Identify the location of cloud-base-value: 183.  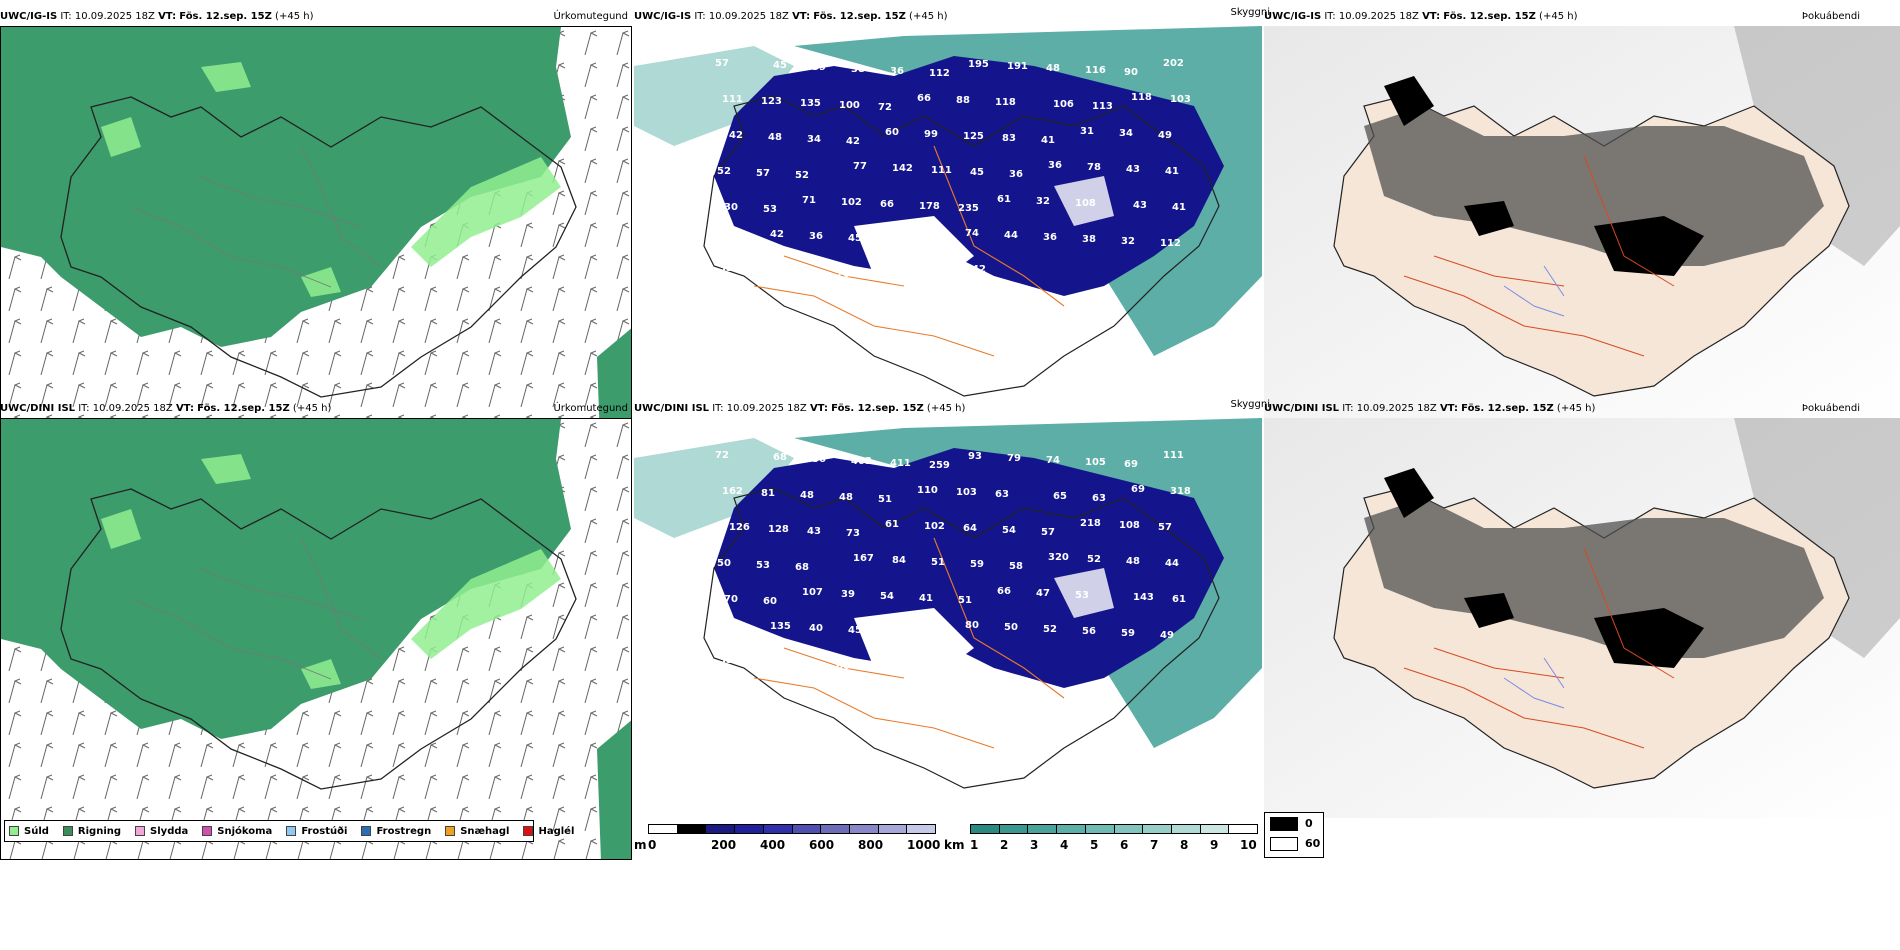
(943, 267).